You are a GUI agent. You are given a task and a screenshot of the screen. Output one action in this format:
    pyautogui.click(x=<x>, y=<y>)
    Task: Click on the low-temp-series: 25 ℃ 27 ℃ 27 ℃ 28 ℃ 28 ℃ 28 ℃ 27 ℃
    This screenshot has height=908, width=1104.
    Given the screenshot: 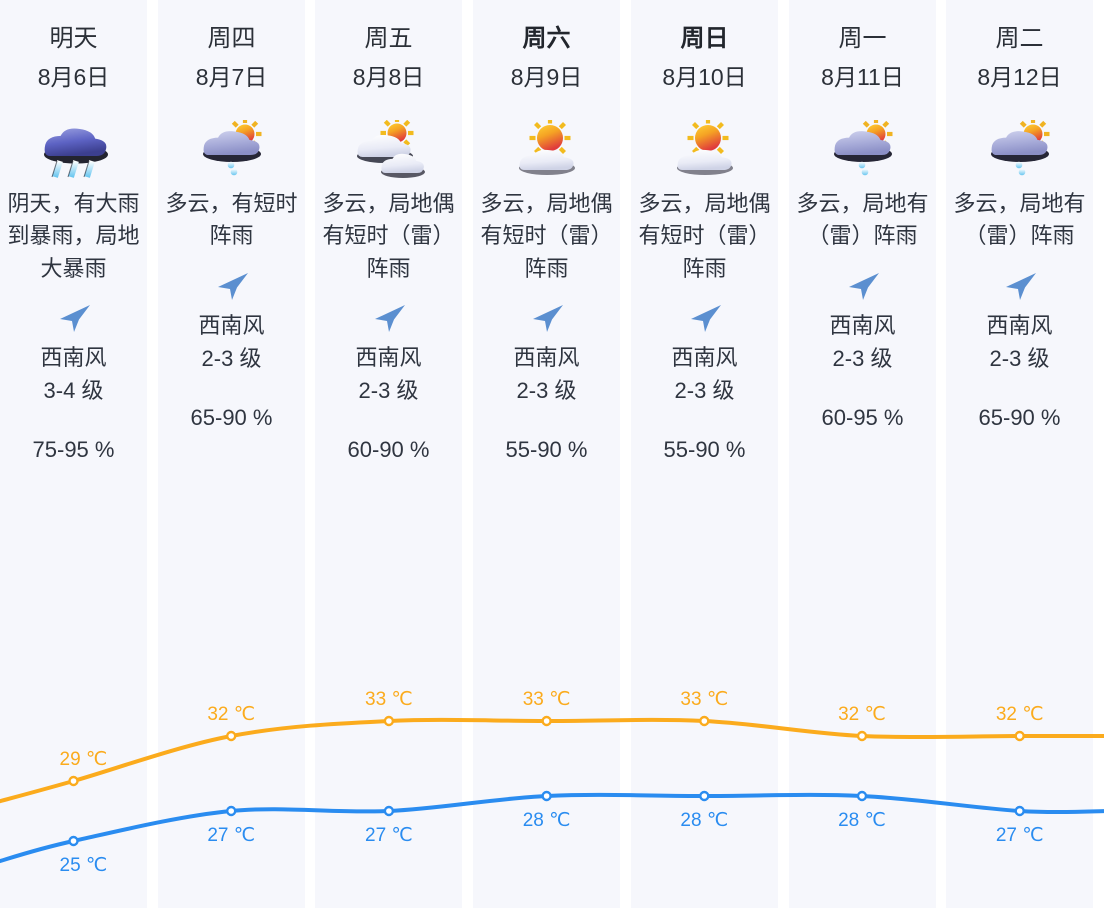 What is the action you would take?
    pyautogui.click(x=552, y=833)
    